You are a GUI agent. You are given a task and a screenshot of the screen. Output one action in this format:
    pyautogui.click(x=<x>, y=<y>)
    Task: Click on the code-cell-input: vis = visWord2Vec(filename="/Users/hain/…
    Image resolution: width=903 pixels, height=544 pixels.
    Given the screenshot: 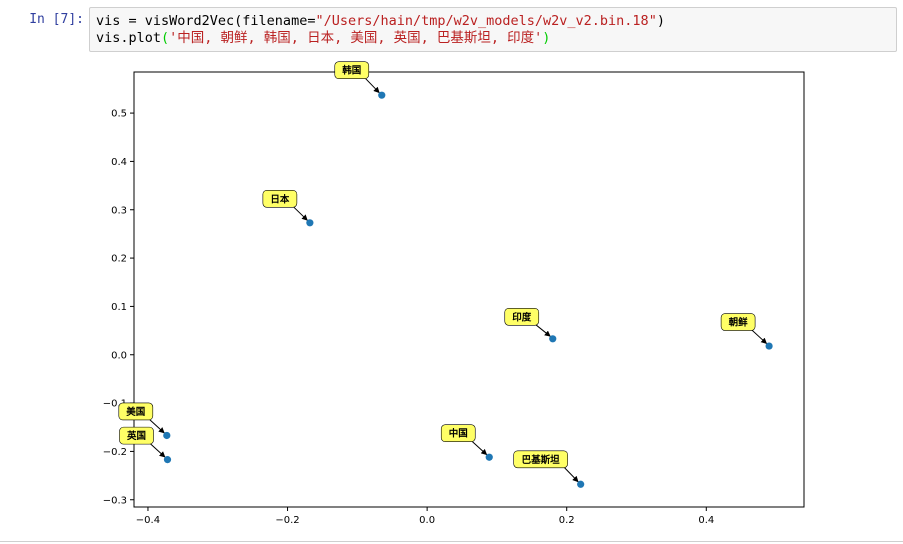 What is the action you would take?
    pyautogui.click(x=493, y=29)
    